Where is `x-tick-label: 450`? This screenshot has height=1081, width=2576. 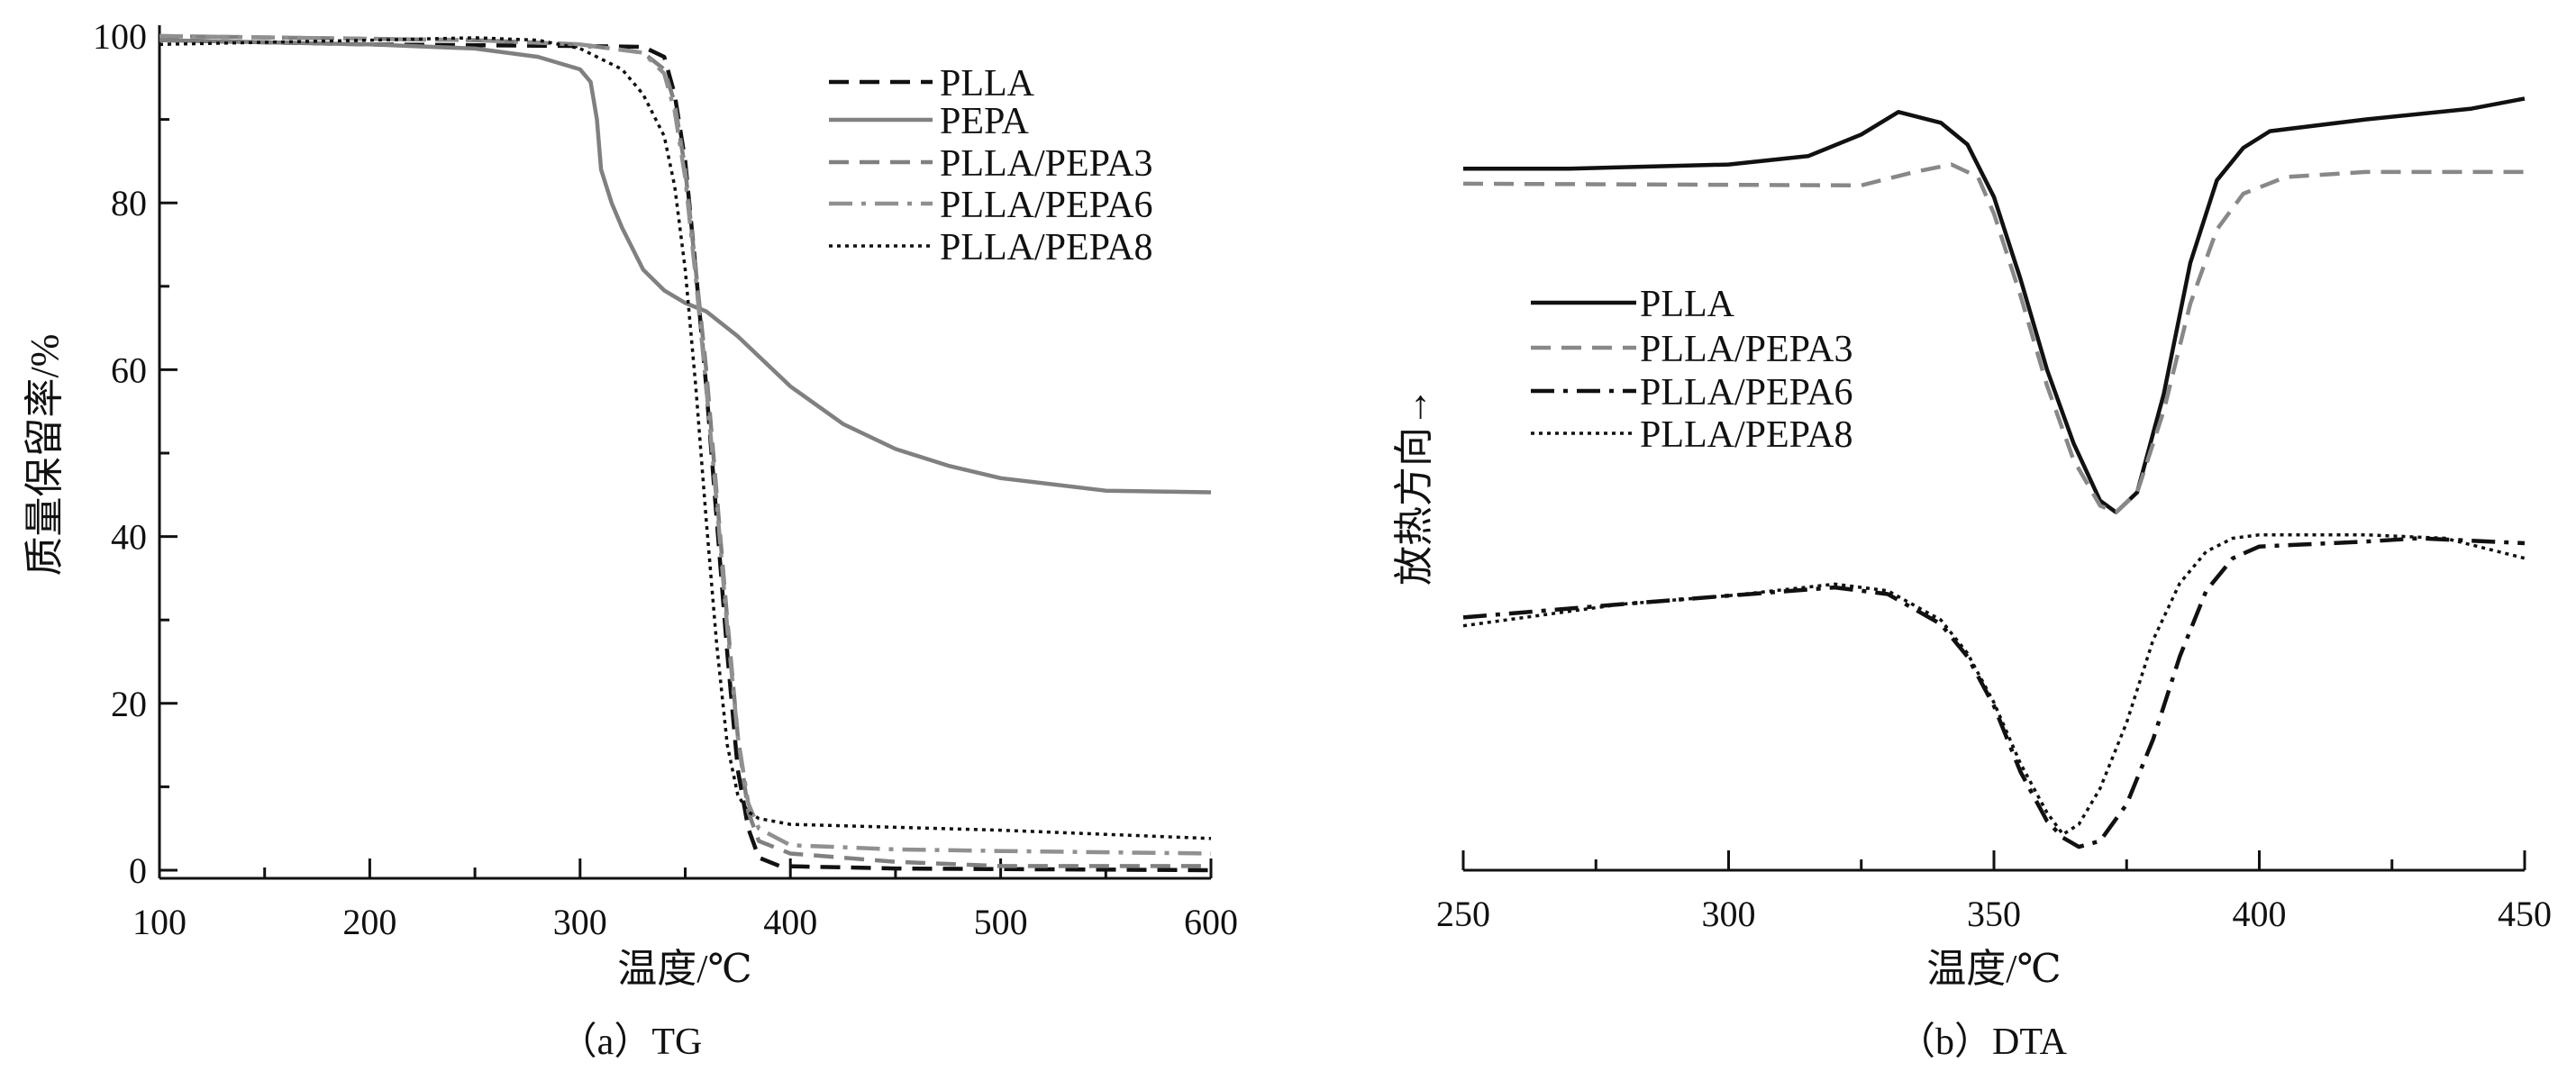 x-tick-label: 450 is located at coordinates (2525, 914).